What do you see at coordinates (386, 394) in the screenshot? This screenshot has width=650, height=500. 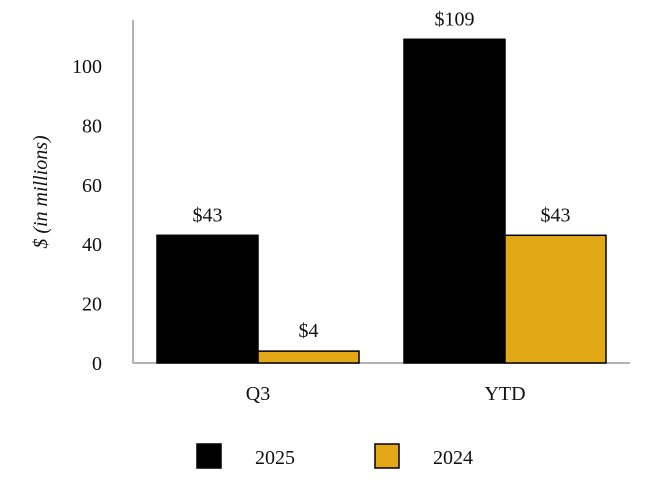 I see `category-labels: Q3 YTD` at bounding box center [386, 394].